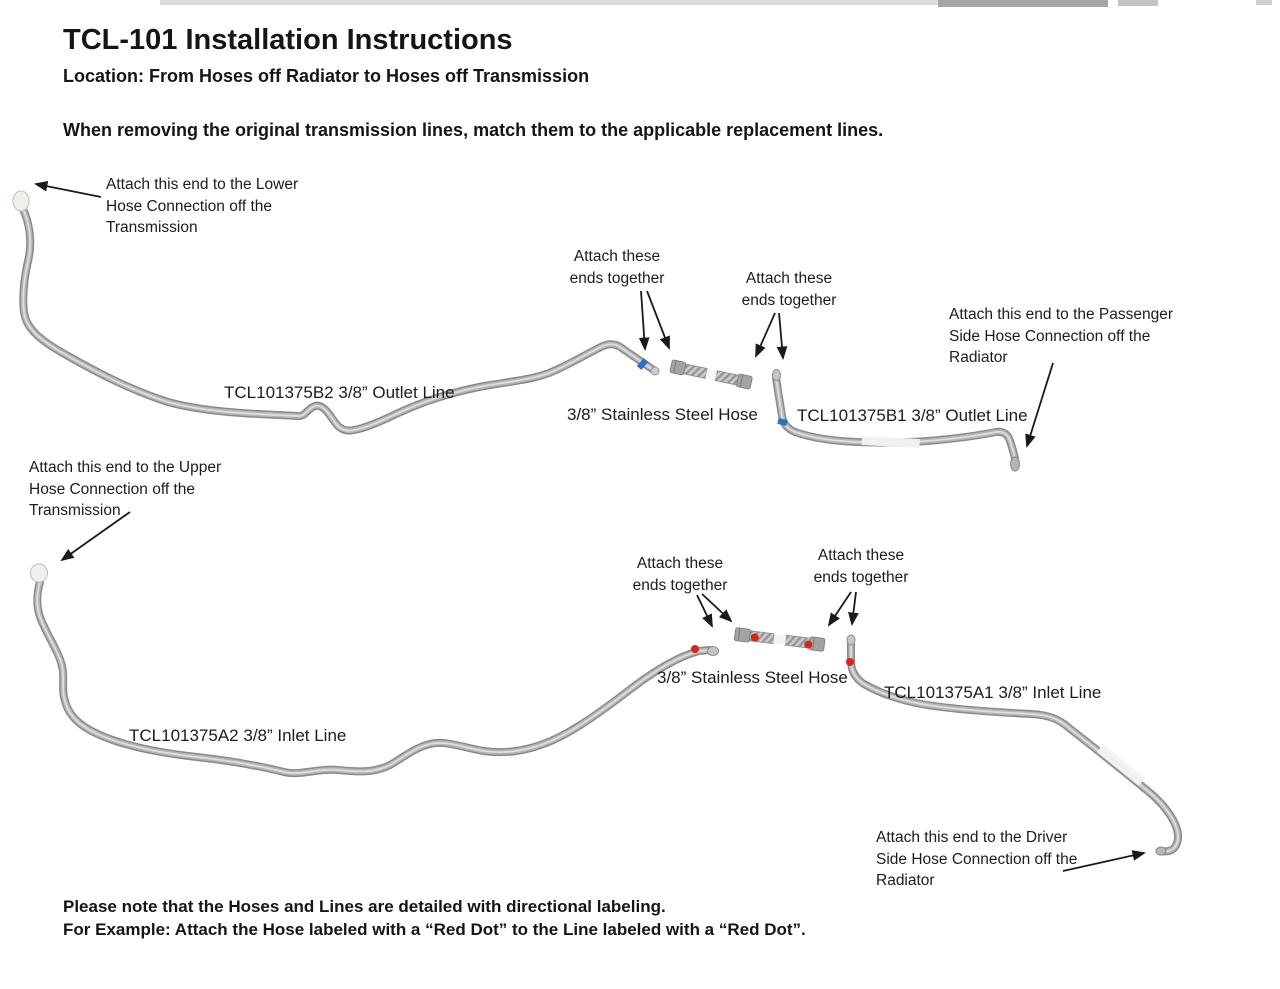  Describe the element at coordinates (68, 189) in the screenshot. I see `arrow-lower-transmission` at that location.